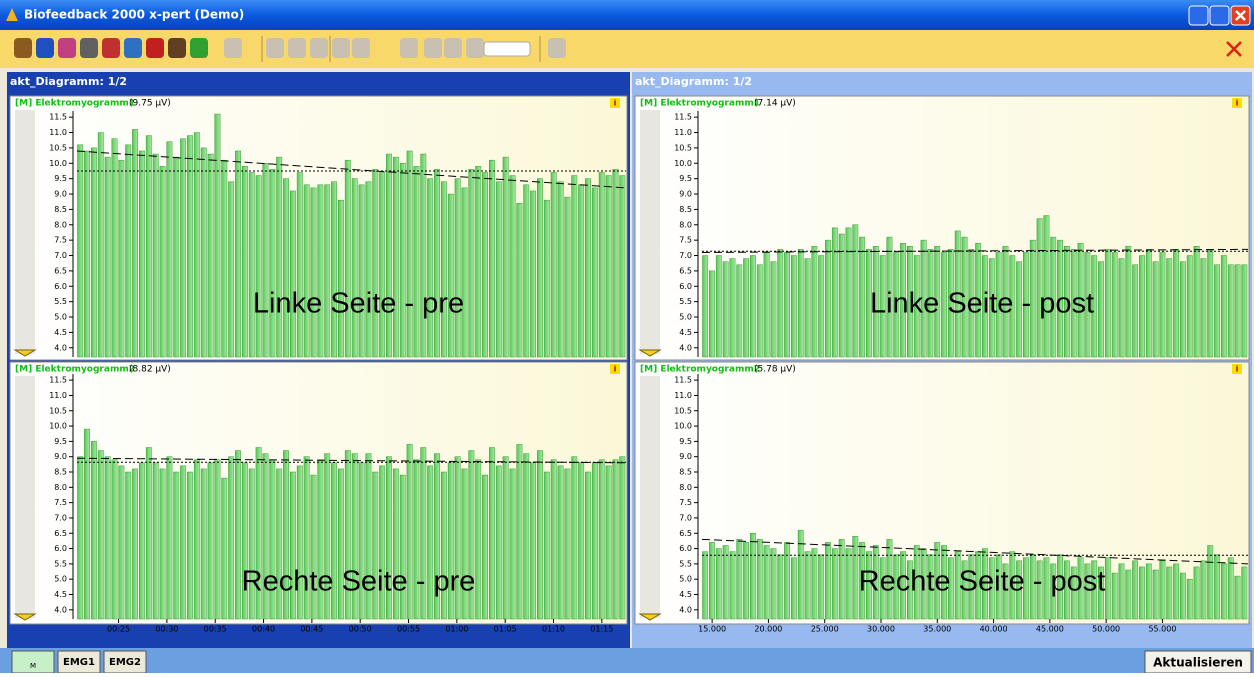 This screenshot has height=677, width=1254. What do you see at coordinates (25, 232) in the screenshot?
I see `chart-gutter` at bounding box center [25, 232].